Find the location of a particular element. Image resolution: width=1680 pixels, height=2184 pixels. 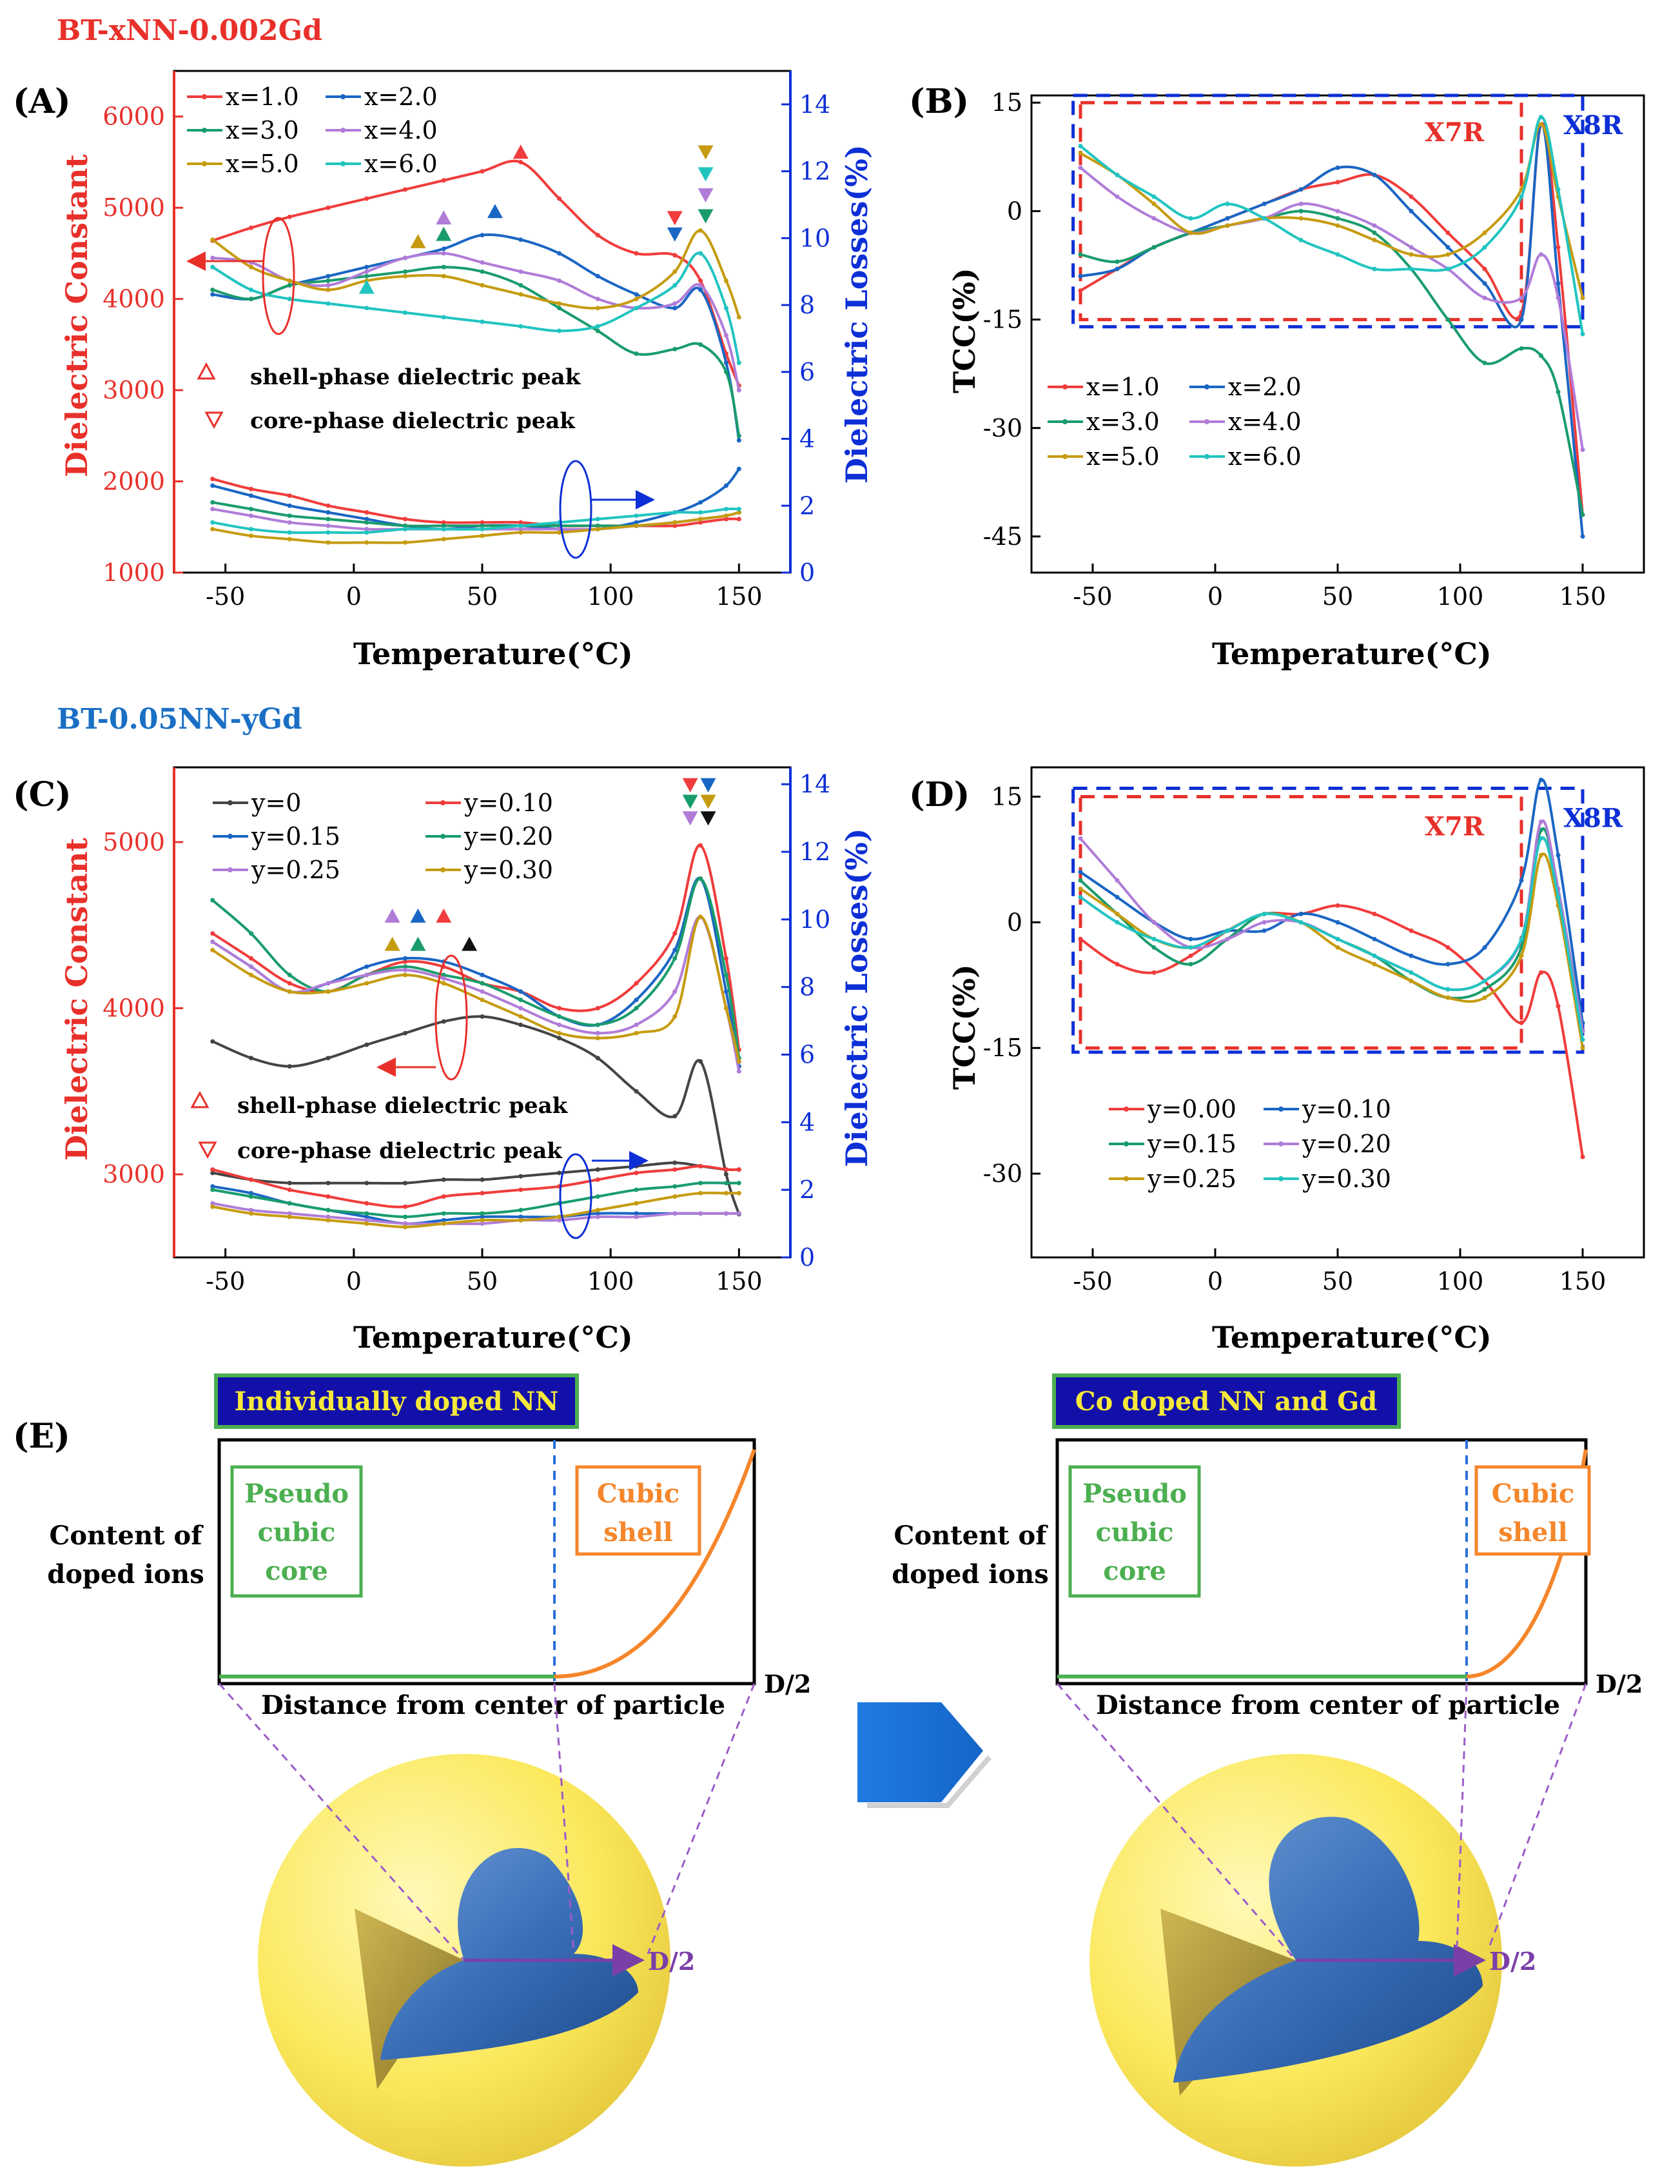

panel-a-loss-ellipse is located at coordinates (575, 510).